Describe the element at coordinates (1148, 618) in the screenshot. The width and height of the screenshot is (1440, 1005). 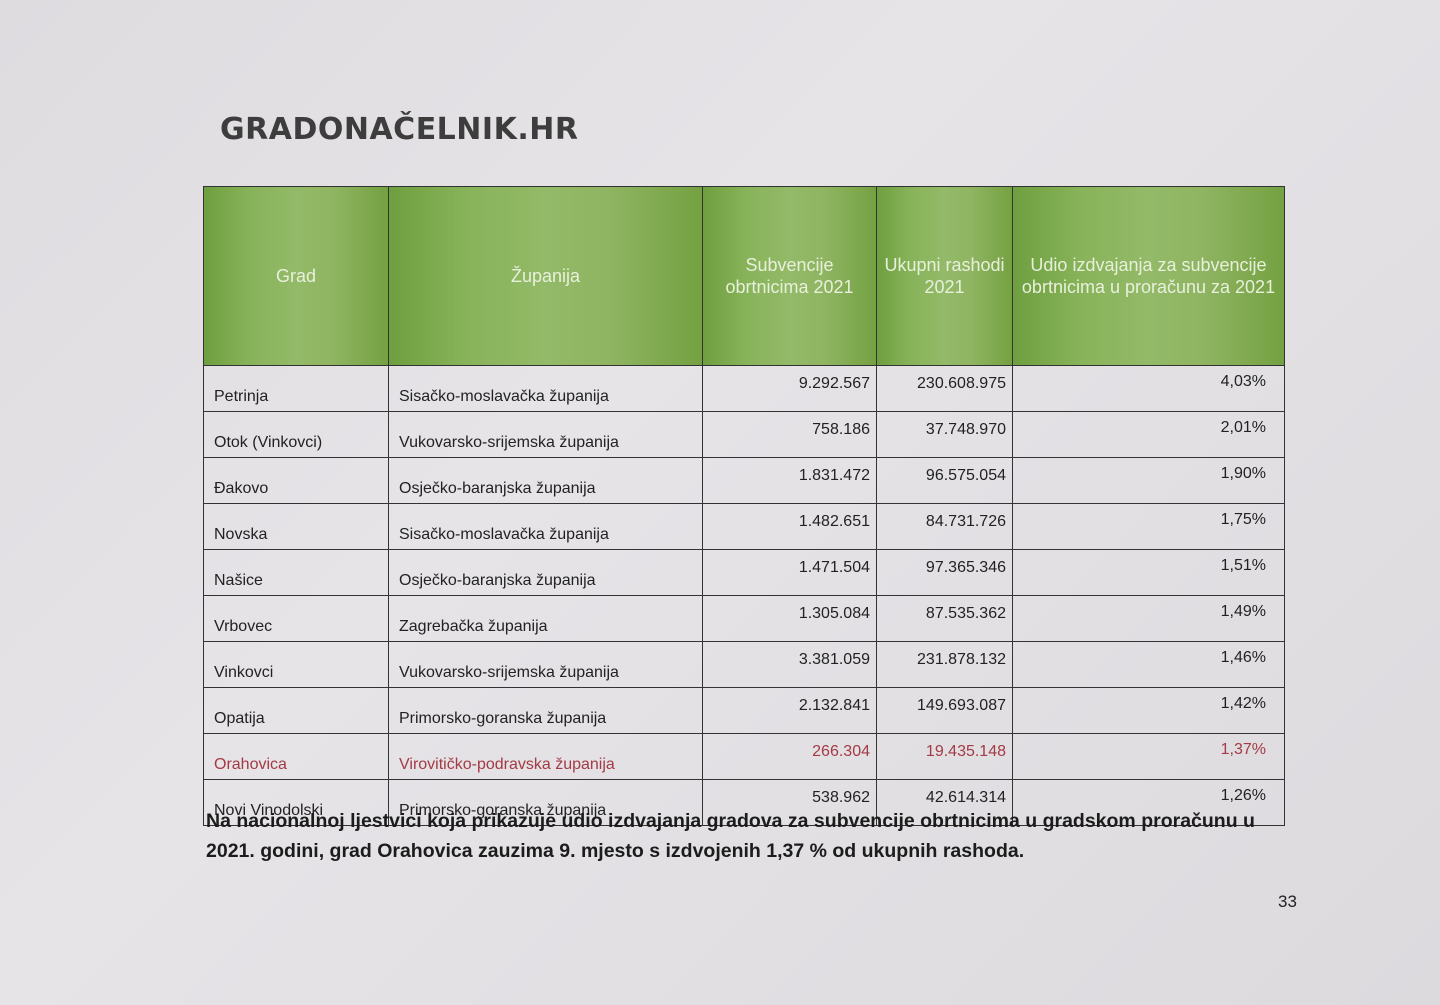
I see `cell-udio: 1,49%` at that location.